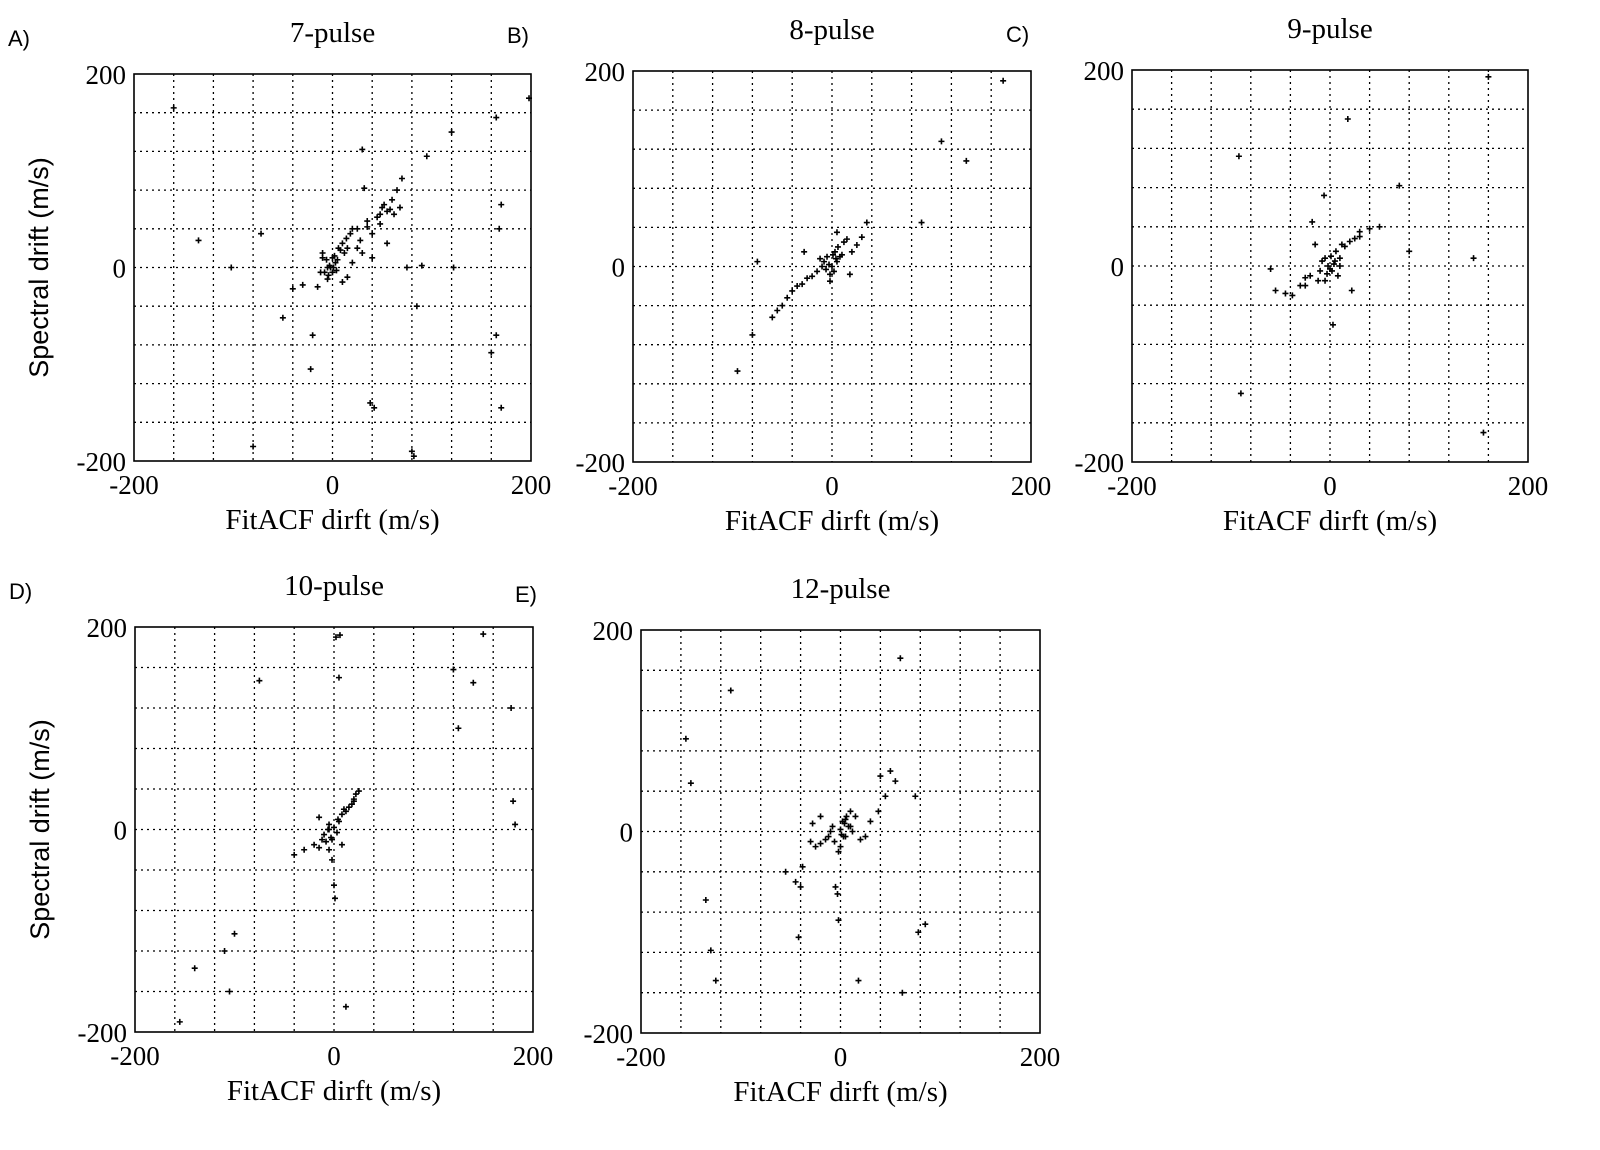 The width and height of the screenshot is (1600, 1150). What do you see at coordinates (841, 589) in the screenshot?
I see `chart-title: 12-pulse` at bounding box center [841, 589].